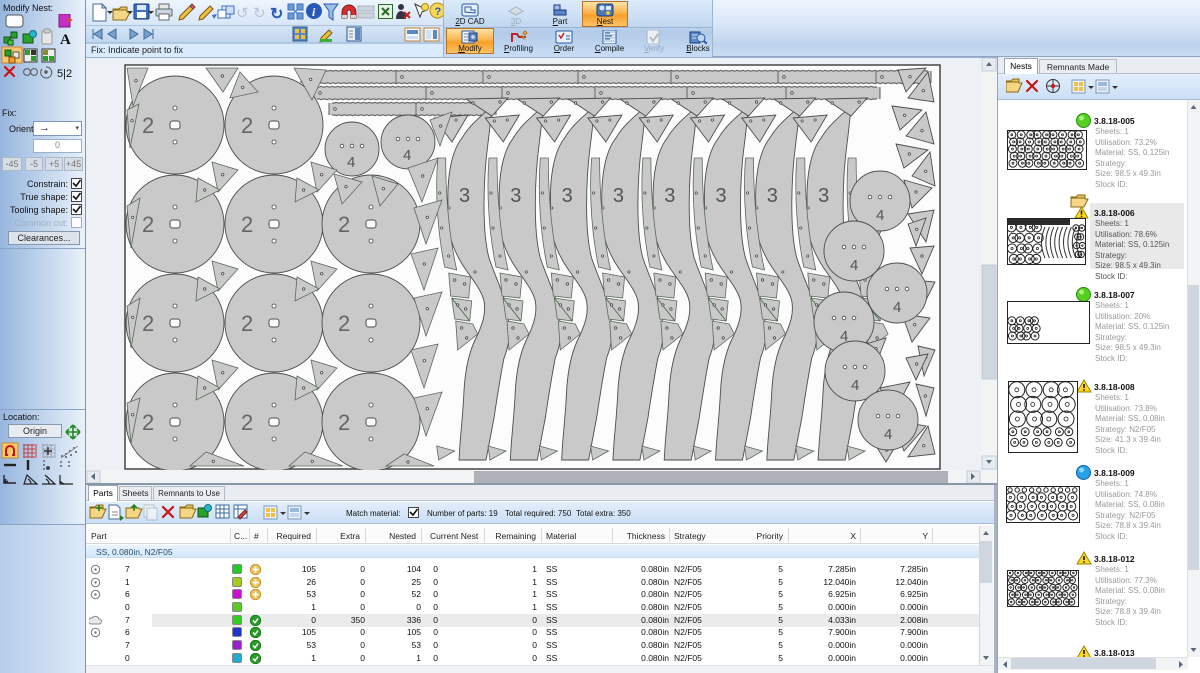 The width and height of the screenshot is (1200, 673). I want to click on svg-text: i, so click(314, 12).